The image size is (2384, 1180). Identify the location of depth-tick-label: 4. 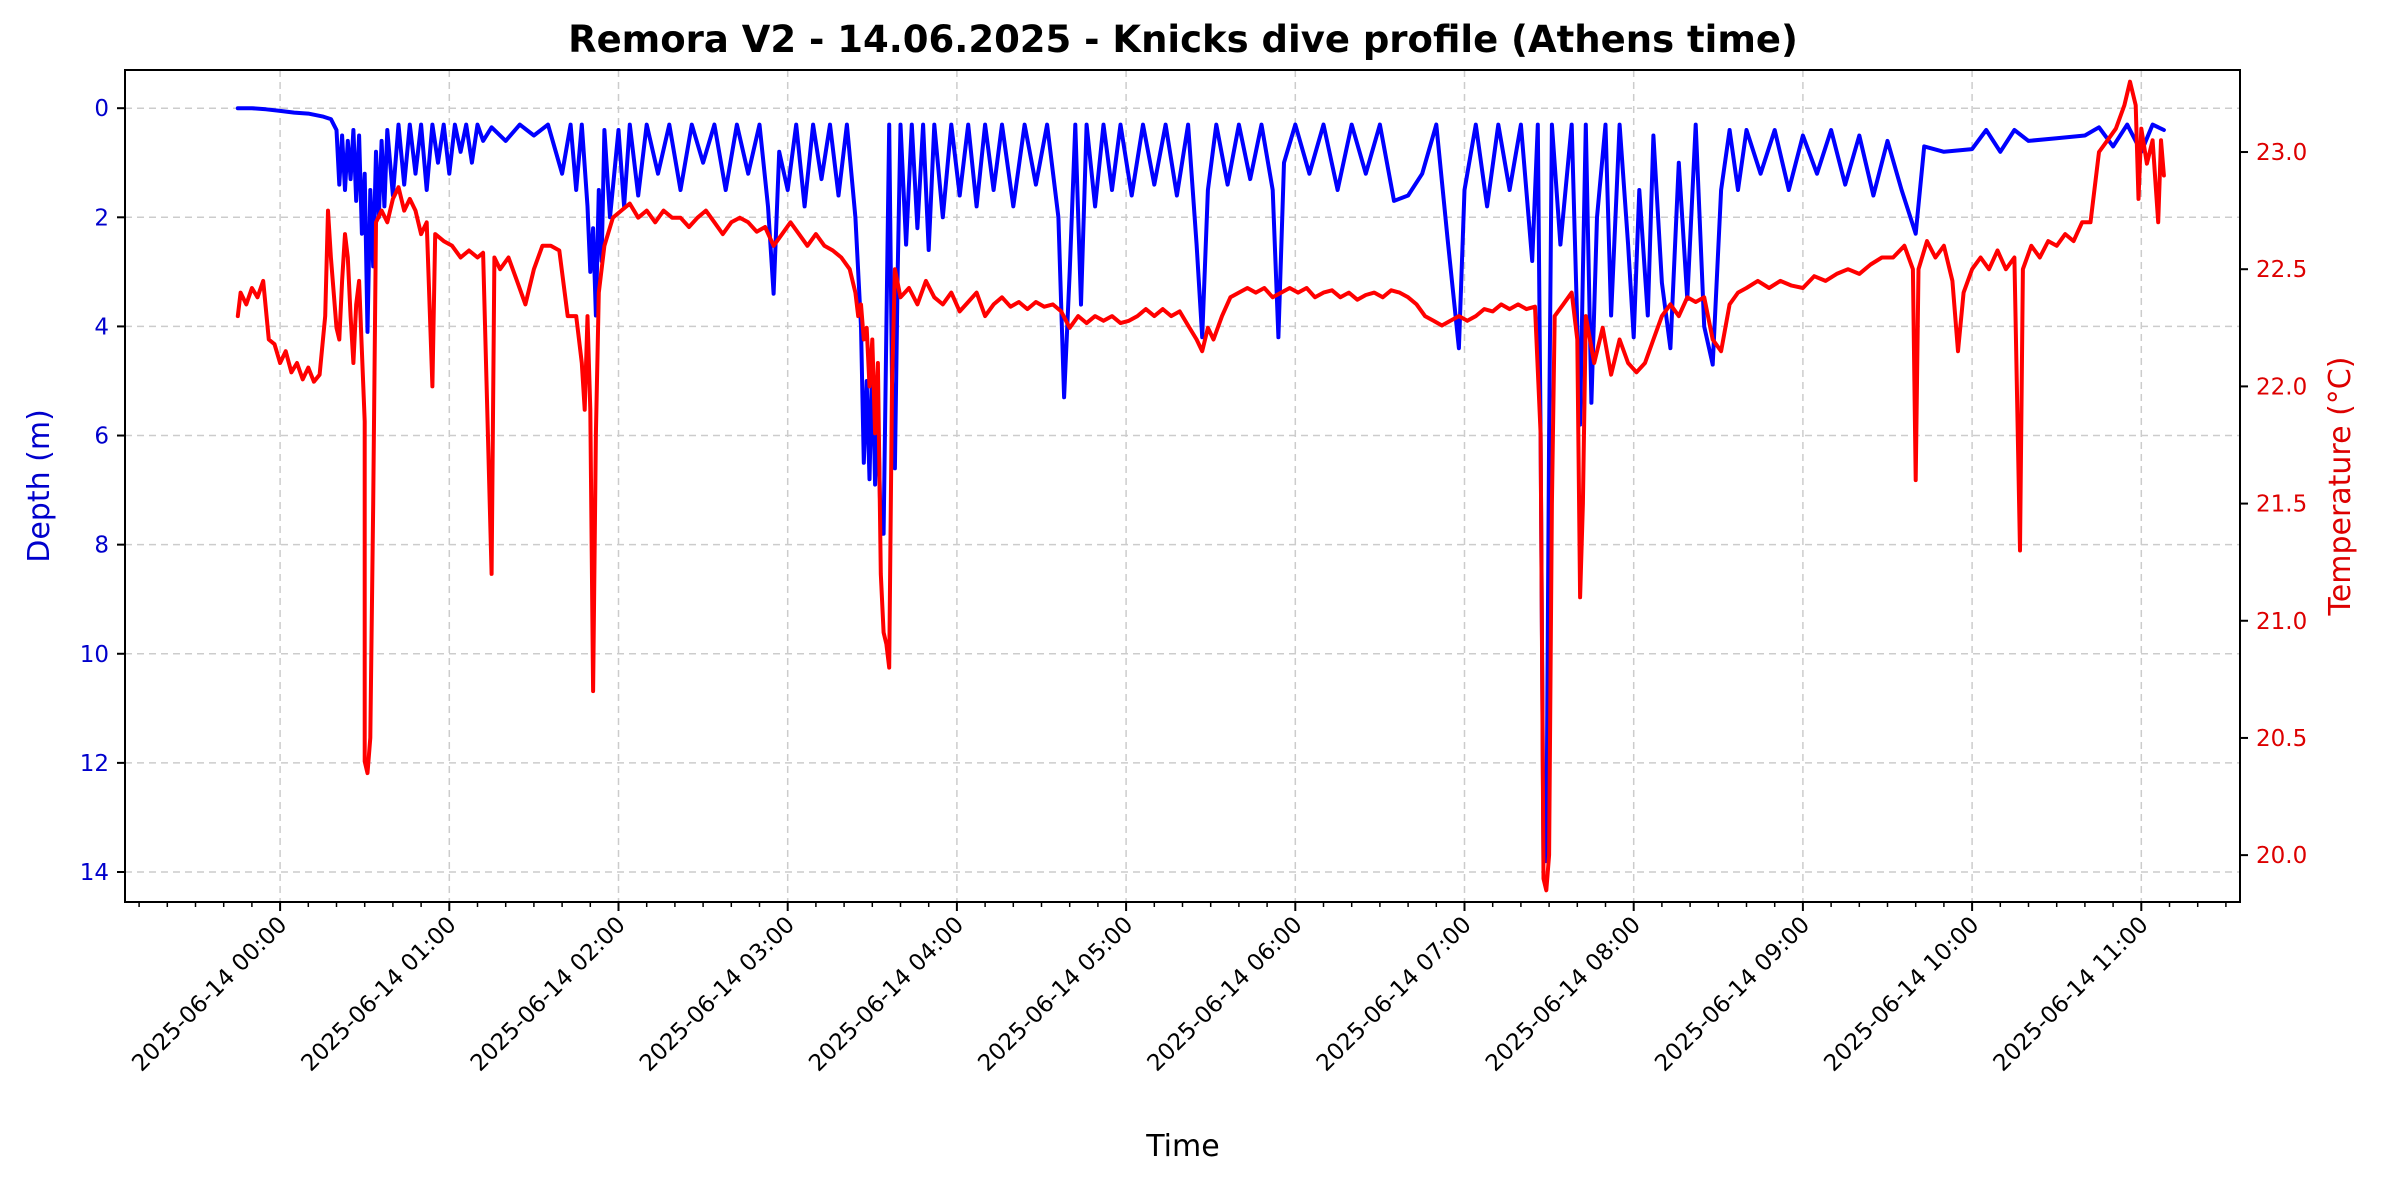
(101, 327).